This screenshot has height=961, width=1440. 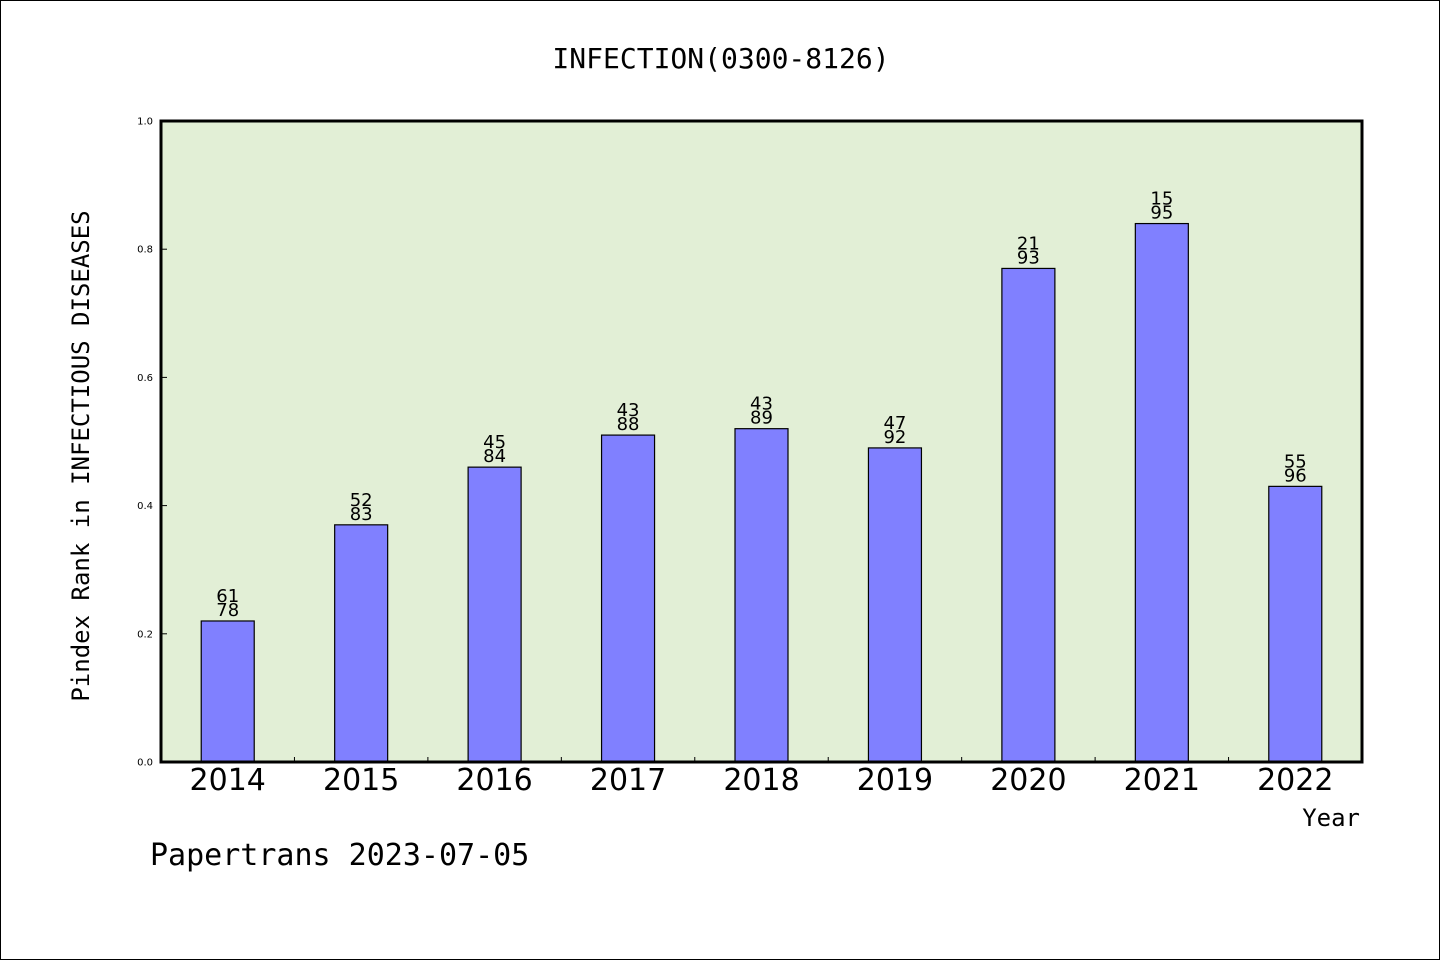 What do you see at coordinates (1162, 780) in the screenshot?
I see `x-tick-label: 2021` at bounding box center [1162, 780].